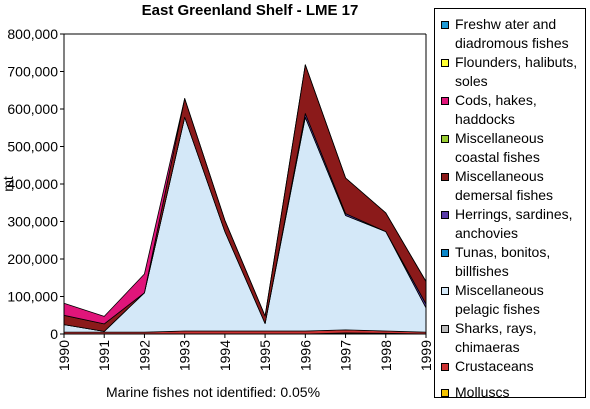 The image size is (590, 409). What do you see at coordinates (32, 147) in the screenshot?
I see `y-tick-label: 500,000` at bounding box center [32, 147].